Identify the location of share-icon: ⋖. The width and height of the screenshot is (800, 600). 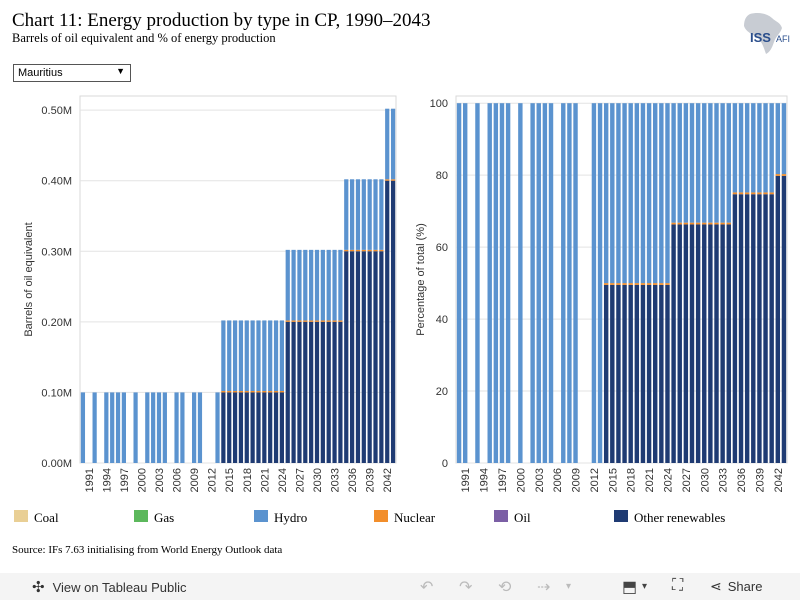
(716, 586).